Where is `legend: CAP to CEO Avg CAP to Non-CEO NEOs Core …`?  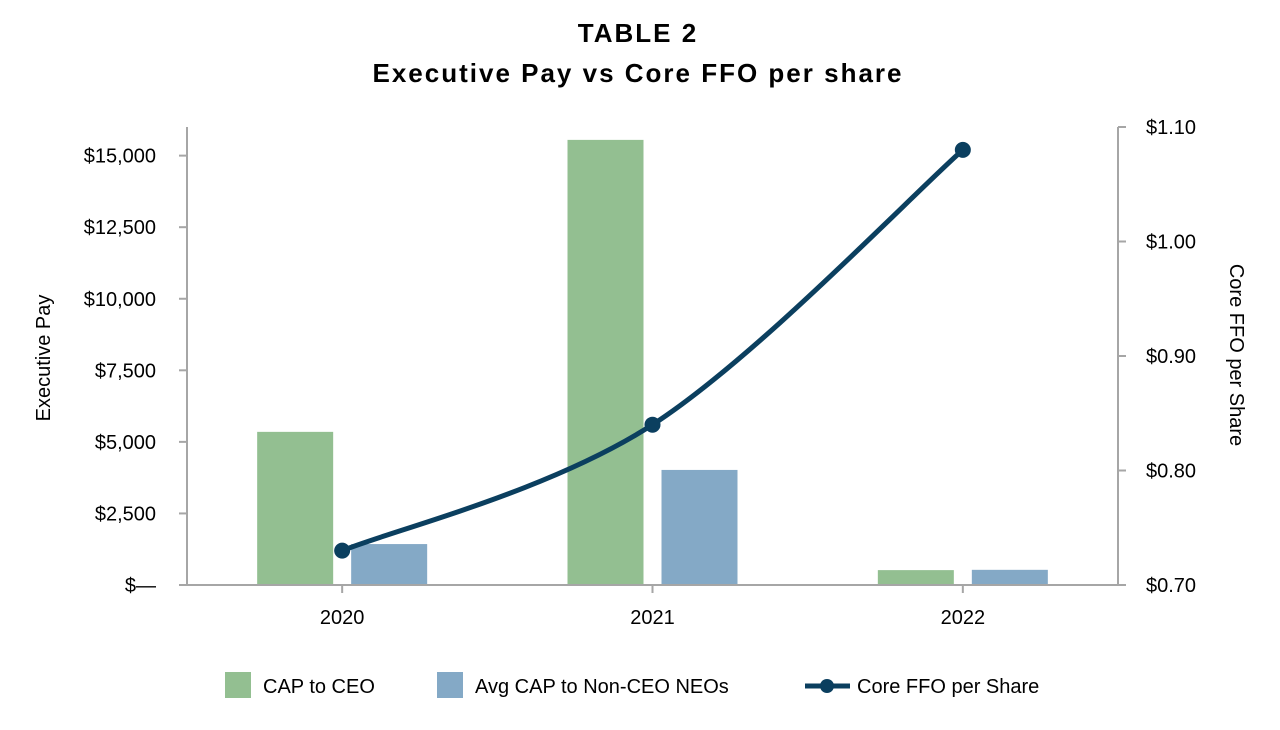 legend: CAP to CEO Avg CAP to Non-CEO NEOs Core … is located at coordinates (632, 685).